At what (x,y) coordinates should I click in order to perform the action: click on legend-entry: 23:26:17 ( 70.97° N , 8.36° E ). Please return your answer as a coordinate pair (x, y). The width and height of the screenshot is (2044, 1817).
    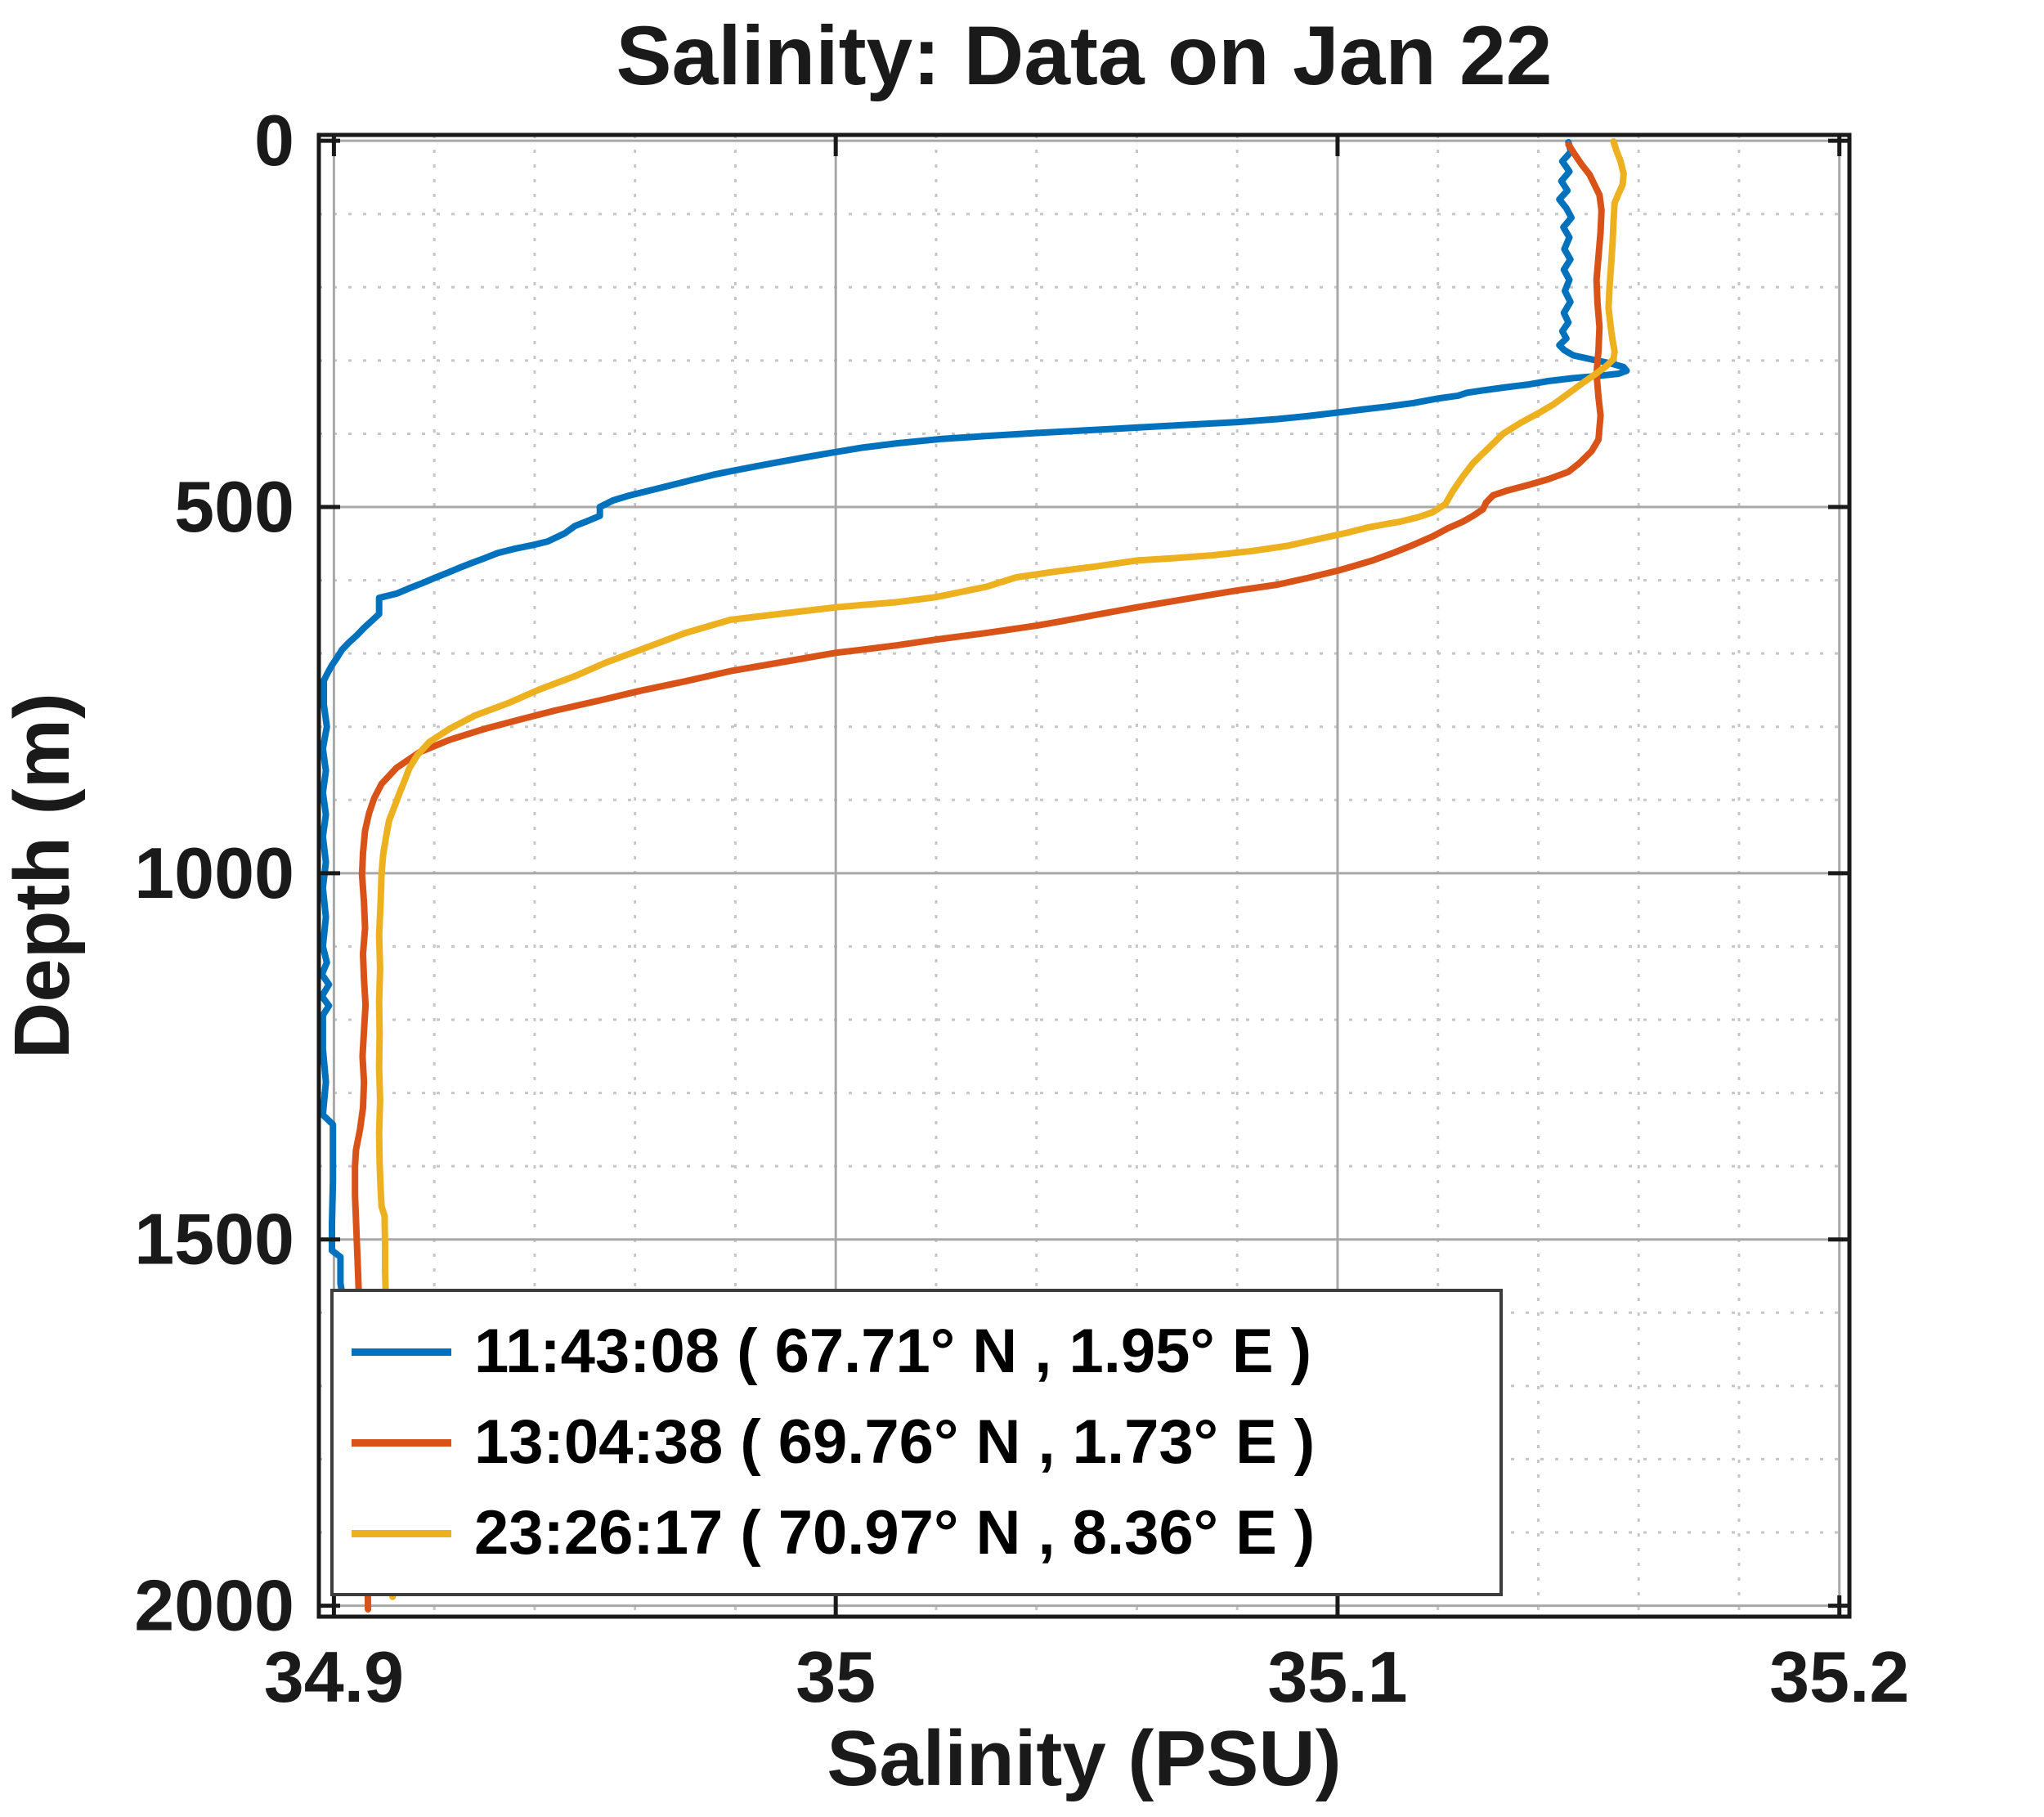
    Looking at the image, I should click on (916, 1533).